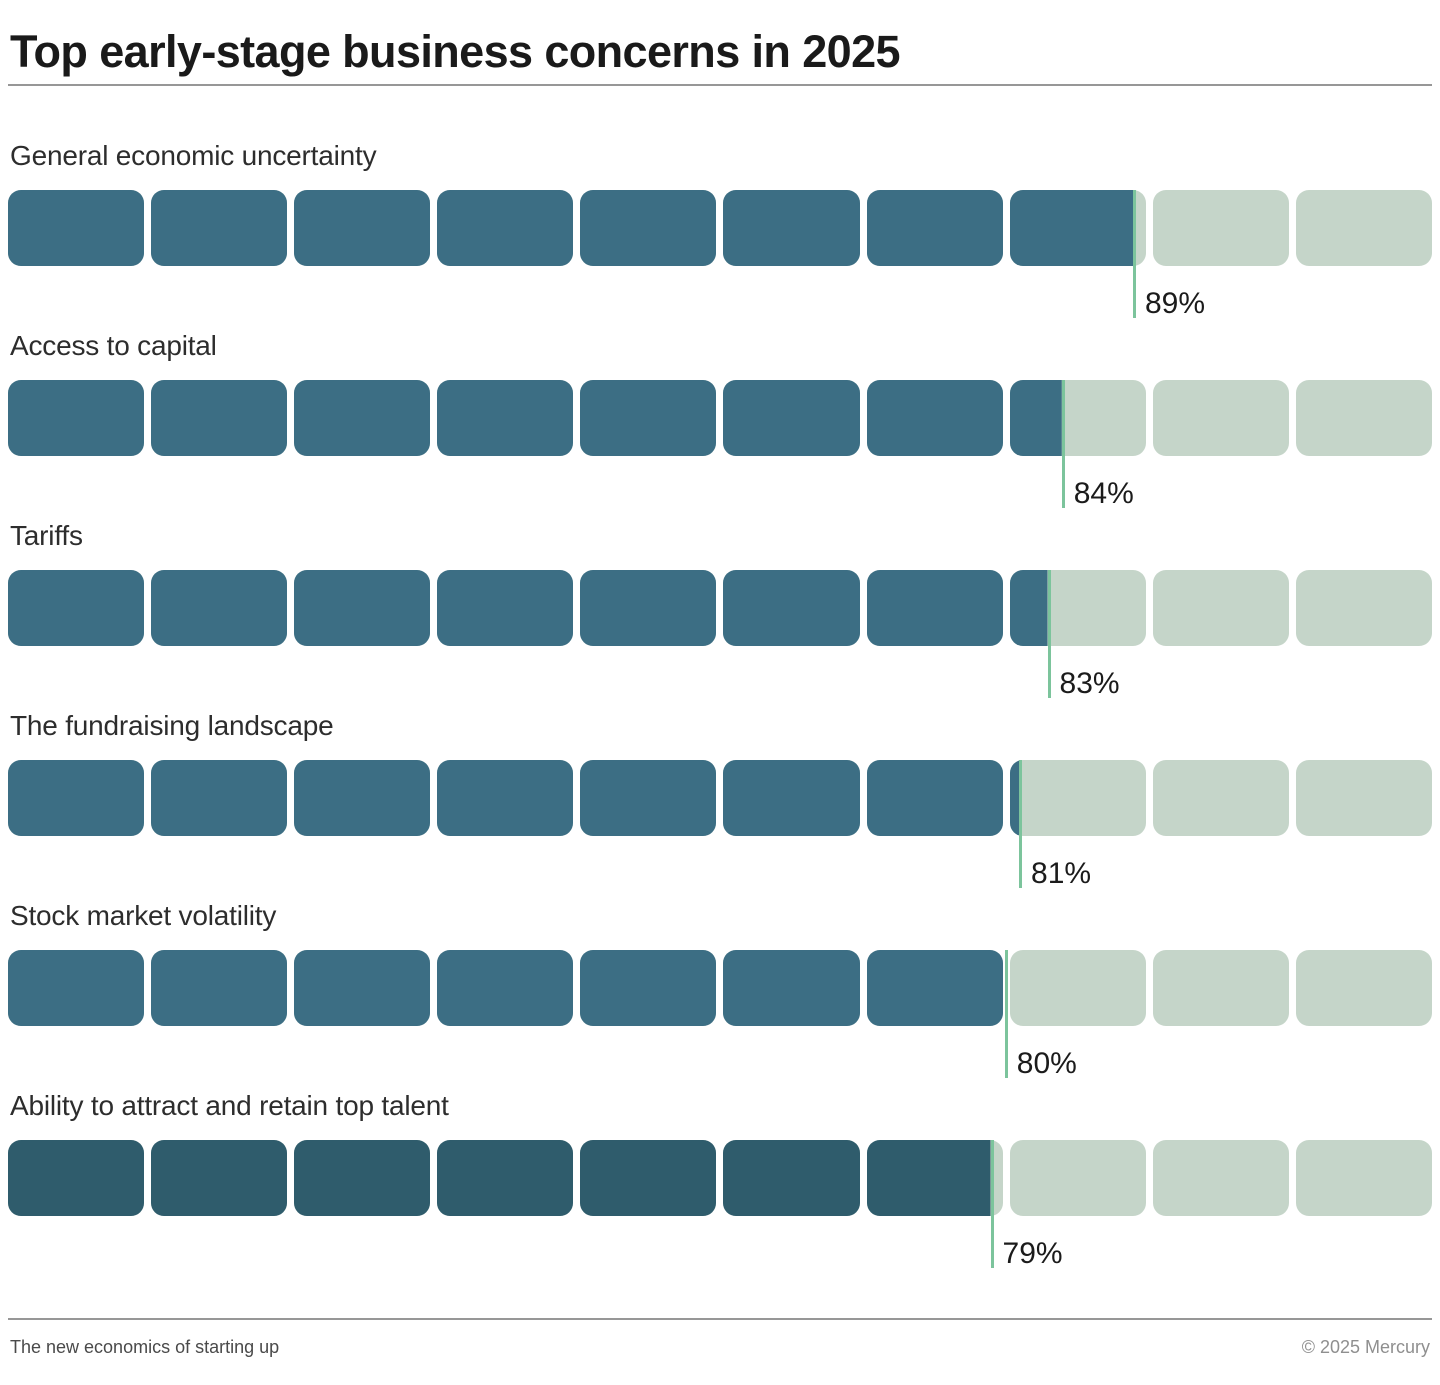 The image size is (1440, 1385). I want to click on value-label: 89%, so click(1174, 303).